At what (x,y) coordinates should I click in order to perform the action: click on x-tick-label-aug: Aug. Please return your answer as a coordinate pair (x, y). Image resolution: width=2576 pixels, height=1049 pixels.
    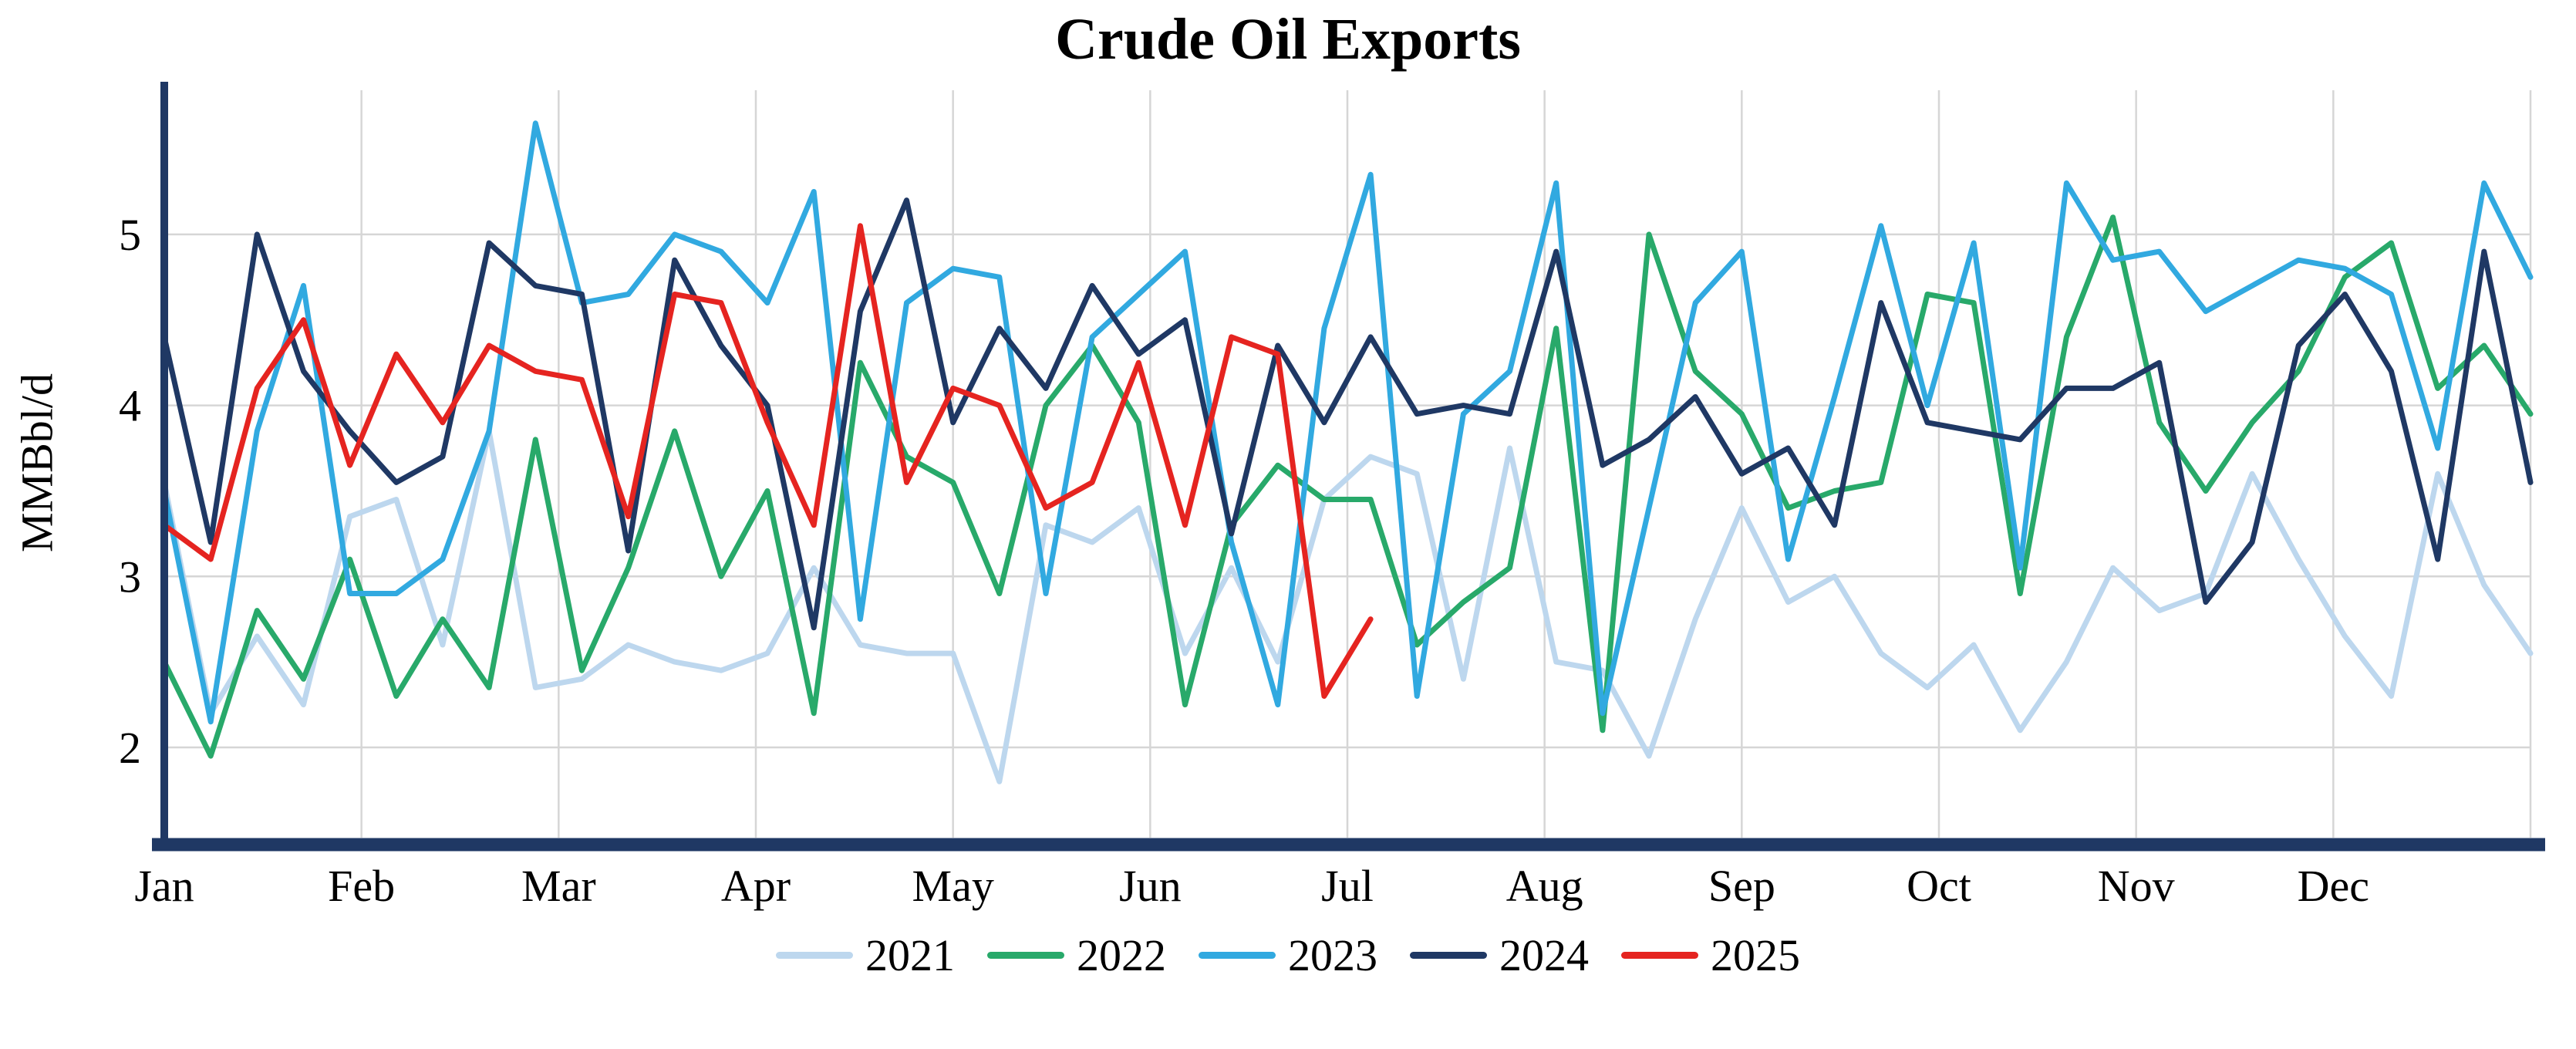
    Looking at the image, I should click on (1544, 886).